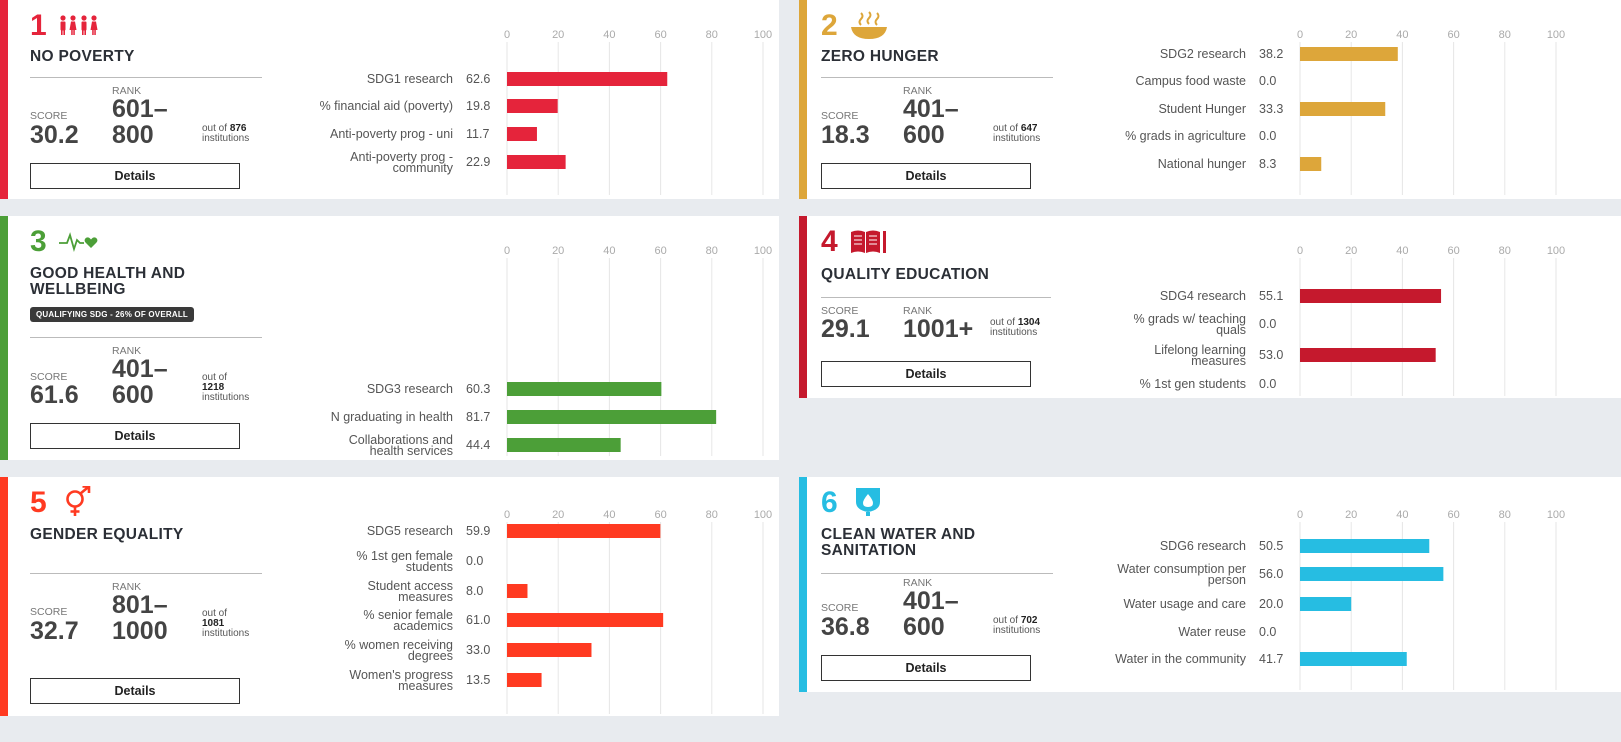 The height and width of the screenshot is (742, 1621). I want to click on category-label: % financial aid (poverty), so click(386, 106).